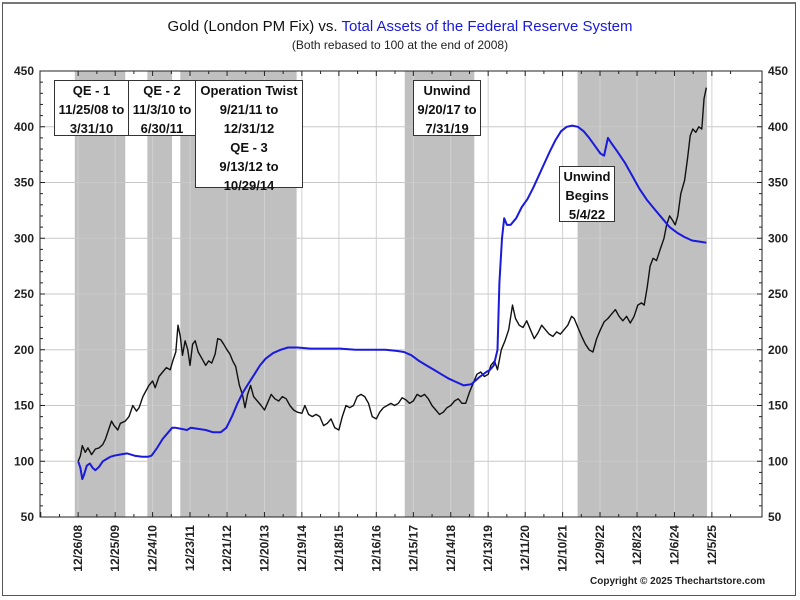  What do you see at coordinates (778, 183) in the screenshot?
I see `y-tick-label-right: 350` at bounding box center [778, 183].